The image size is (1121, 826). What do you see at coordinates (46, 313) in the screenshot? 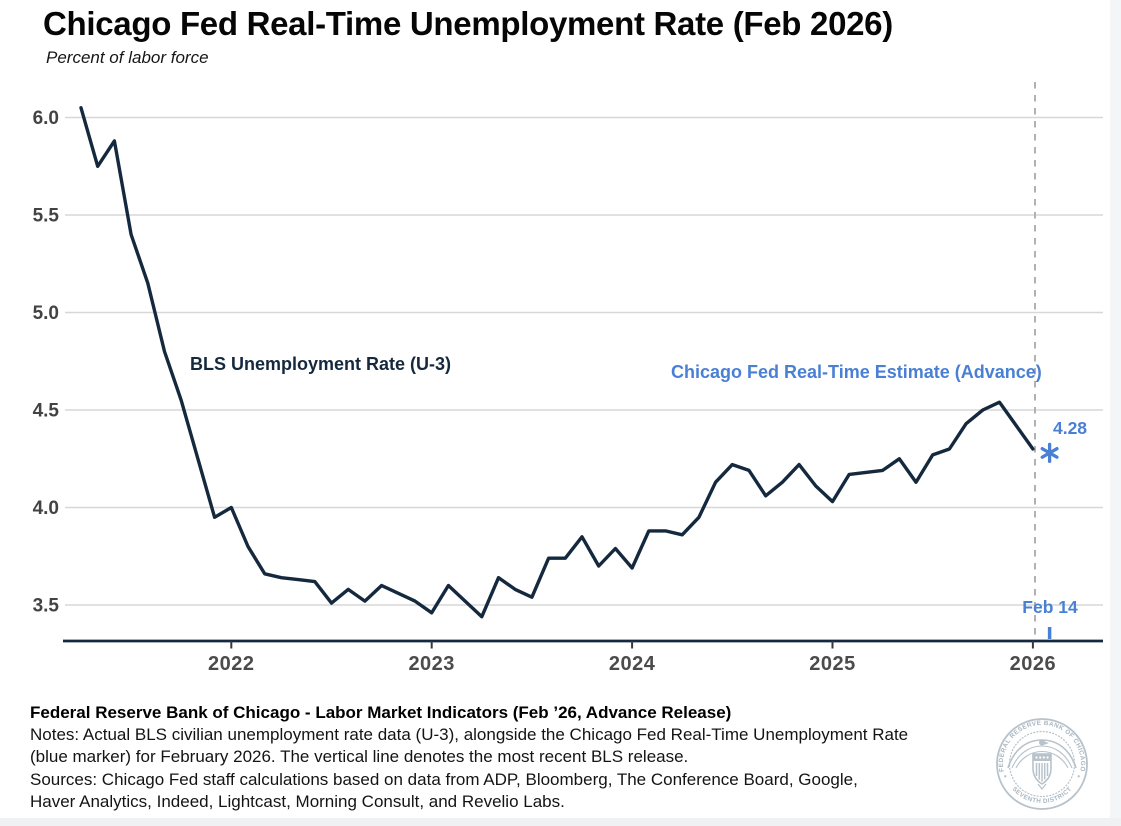
I see `y-tick-label: 5.0` at bounding box center [46, 313].